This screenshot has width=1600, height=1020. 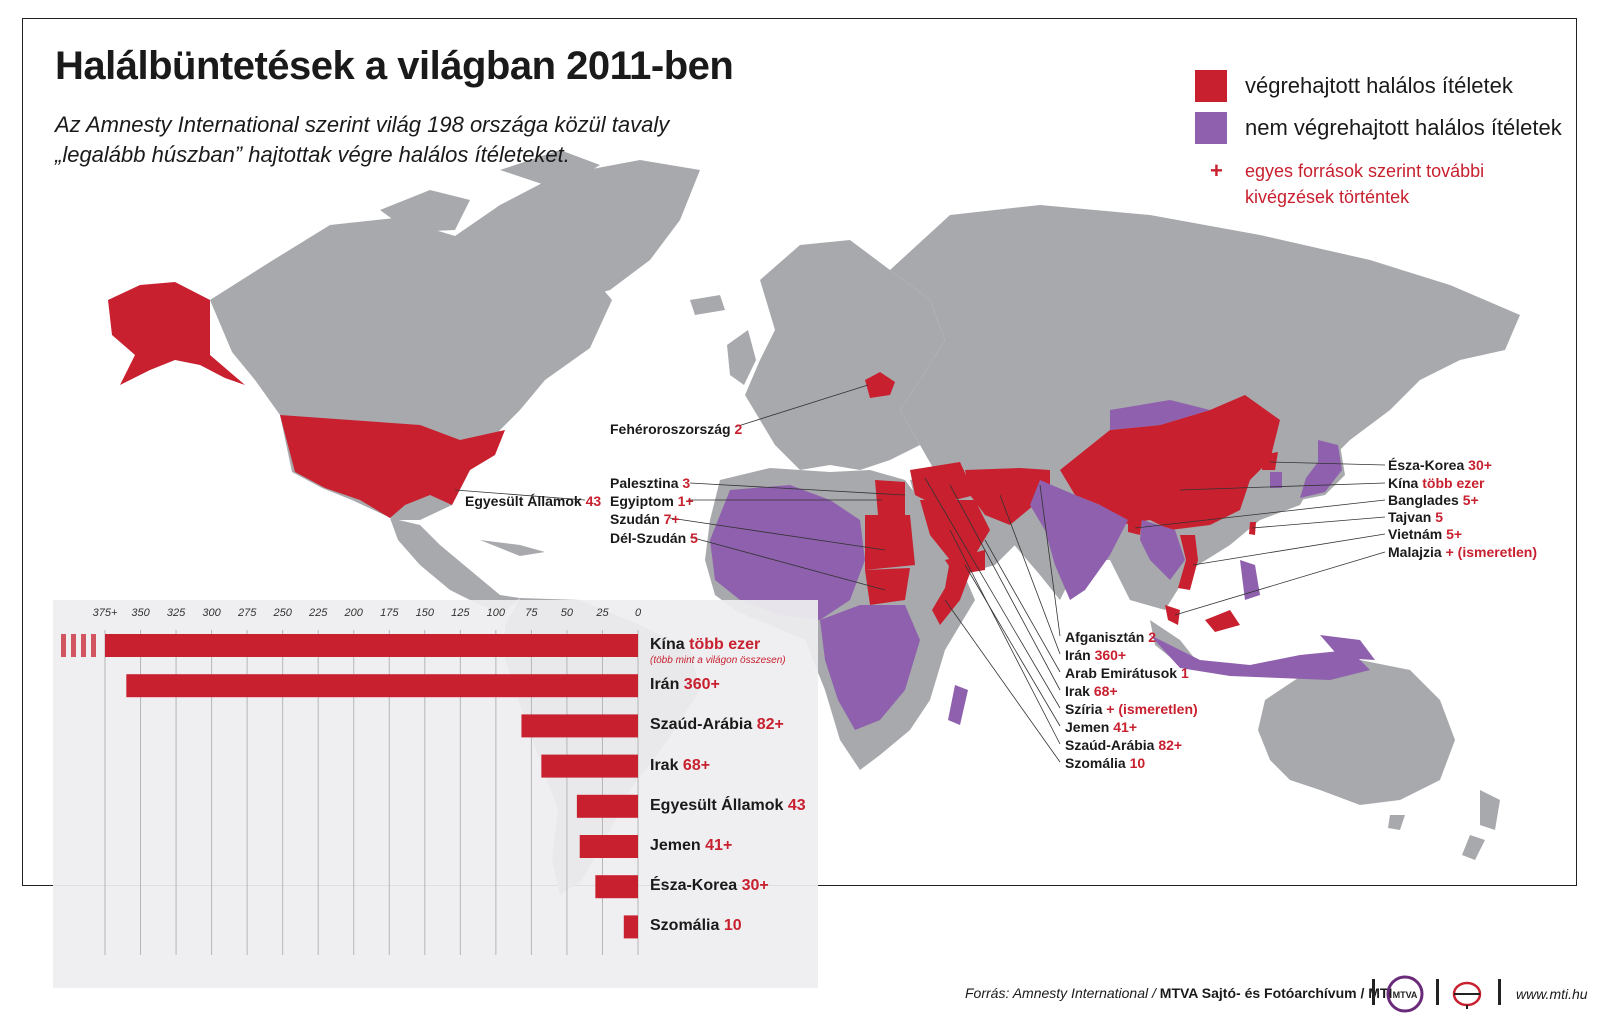 I want to click on country-south-sudan, so click(x=887, y=586).